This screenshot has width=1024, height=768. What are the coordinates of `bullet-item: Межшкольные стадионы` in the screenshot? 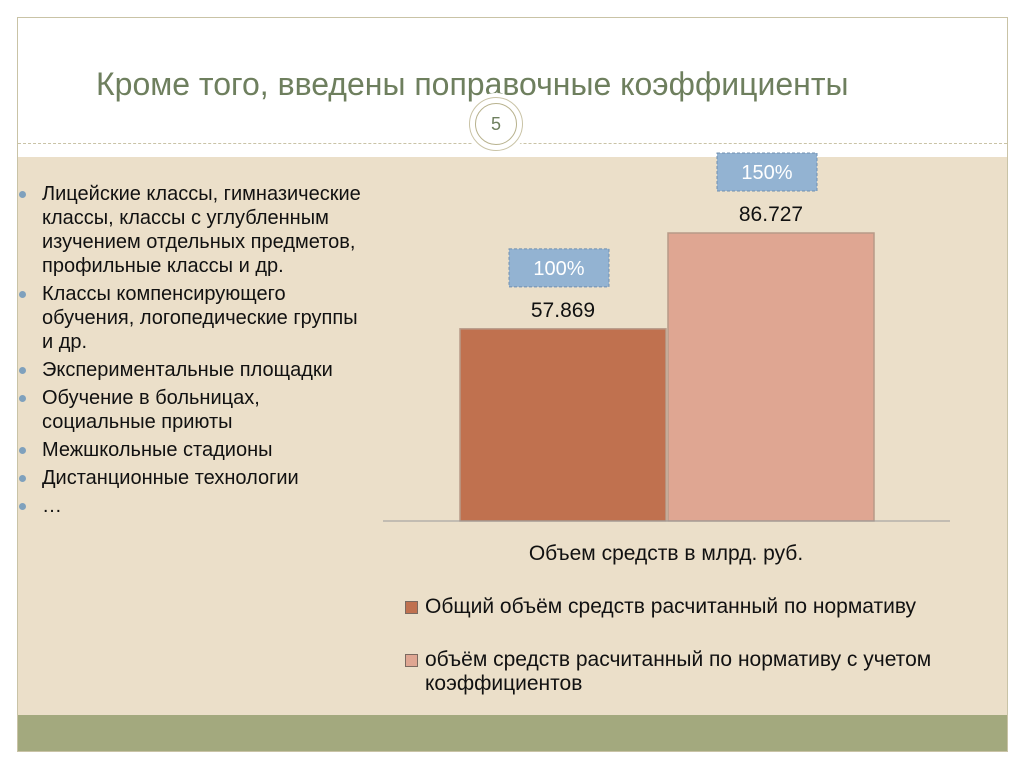 It's located at (188, 450).